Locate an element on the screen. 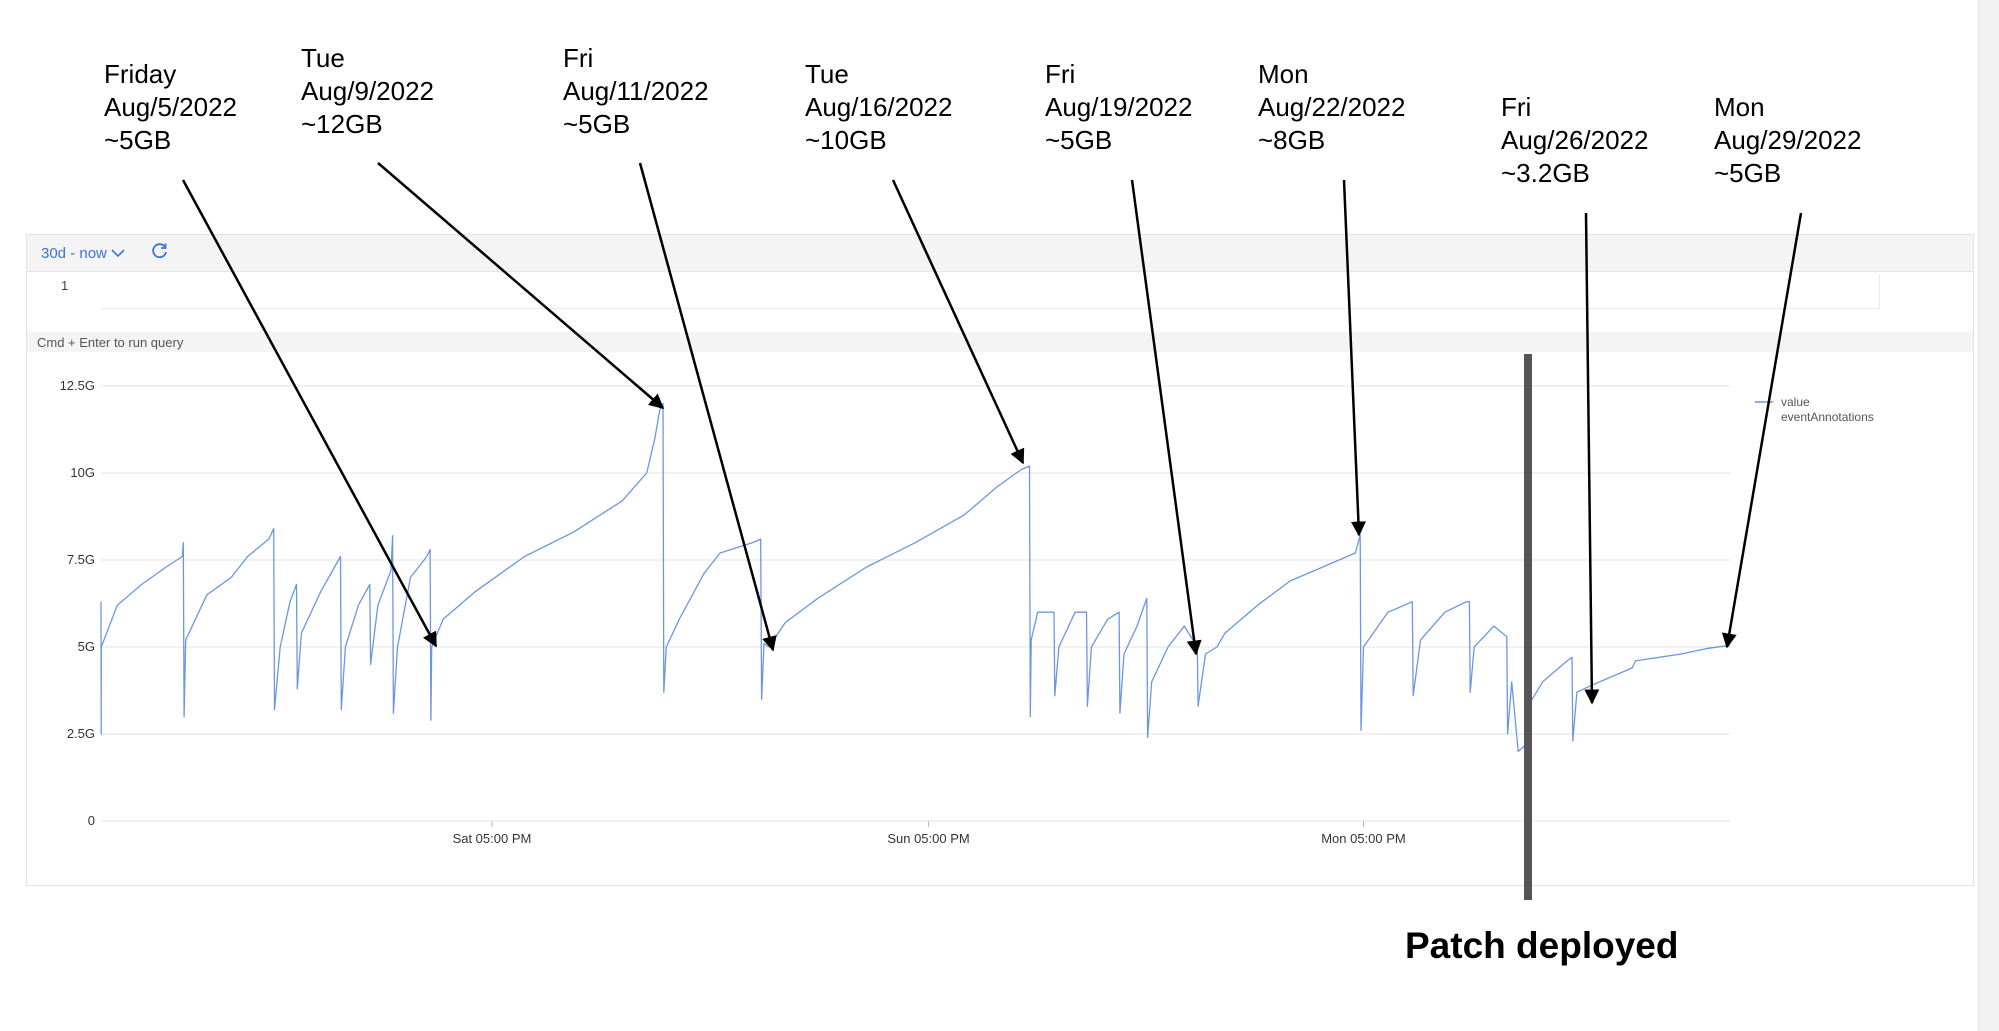 Image resolution: width=1999 pixels, height=1031 pixels. annotation-label: Tue Aug/9/2022 ~12GB is located at coordinates (367, 91).